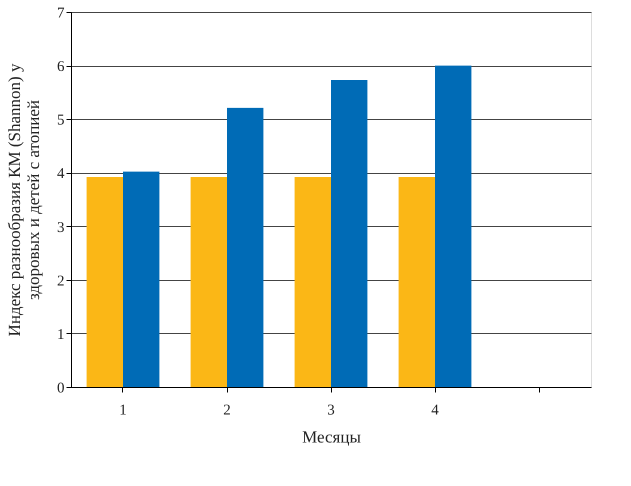 This screenshot has height=486, width=631. I want to click on y-tick-label: 4, so click(61, 174).